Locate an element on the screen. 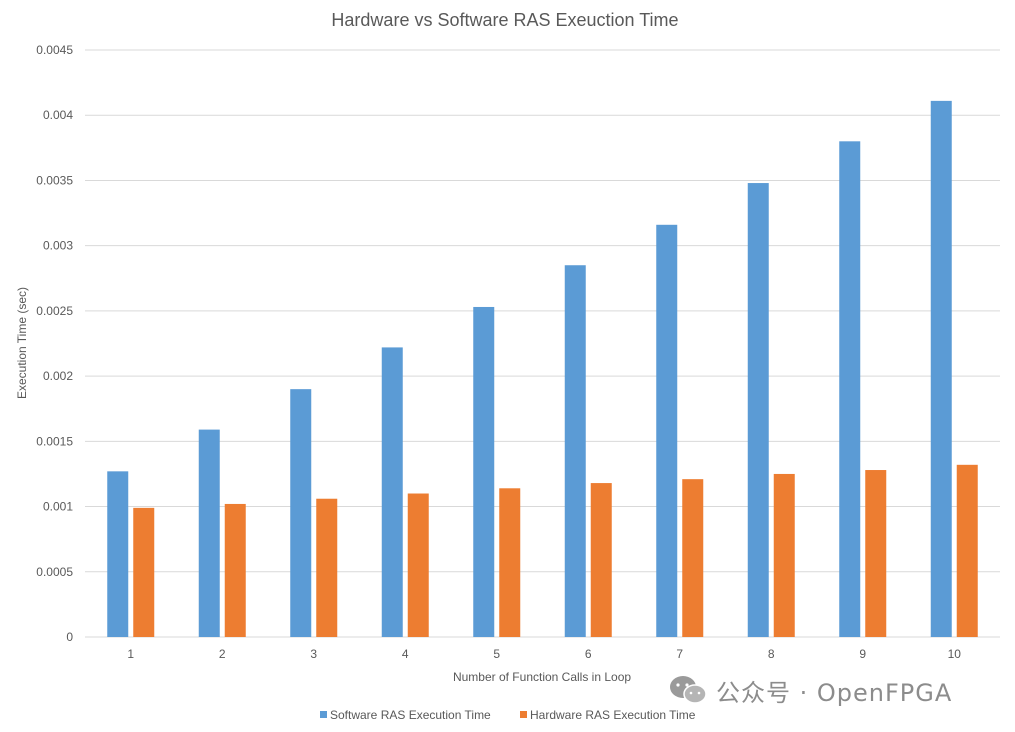 The height and width of the screenshot is (732, 1015). chart-title: Hardware vs Software RAS Exeuction Time is located at coordinates (504, 20).